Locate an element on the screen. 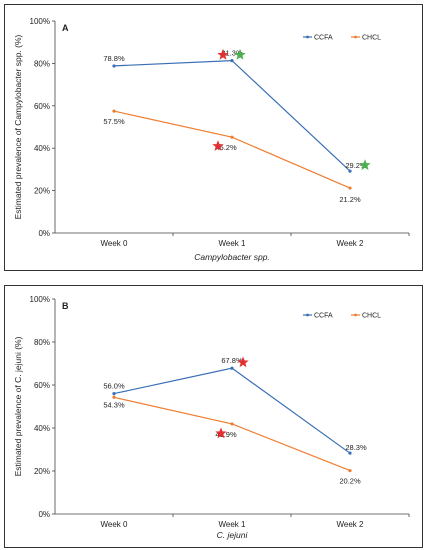 This screenshot has width=425, height=550. data-label: 29.2% is located at coordinates (356, 165).